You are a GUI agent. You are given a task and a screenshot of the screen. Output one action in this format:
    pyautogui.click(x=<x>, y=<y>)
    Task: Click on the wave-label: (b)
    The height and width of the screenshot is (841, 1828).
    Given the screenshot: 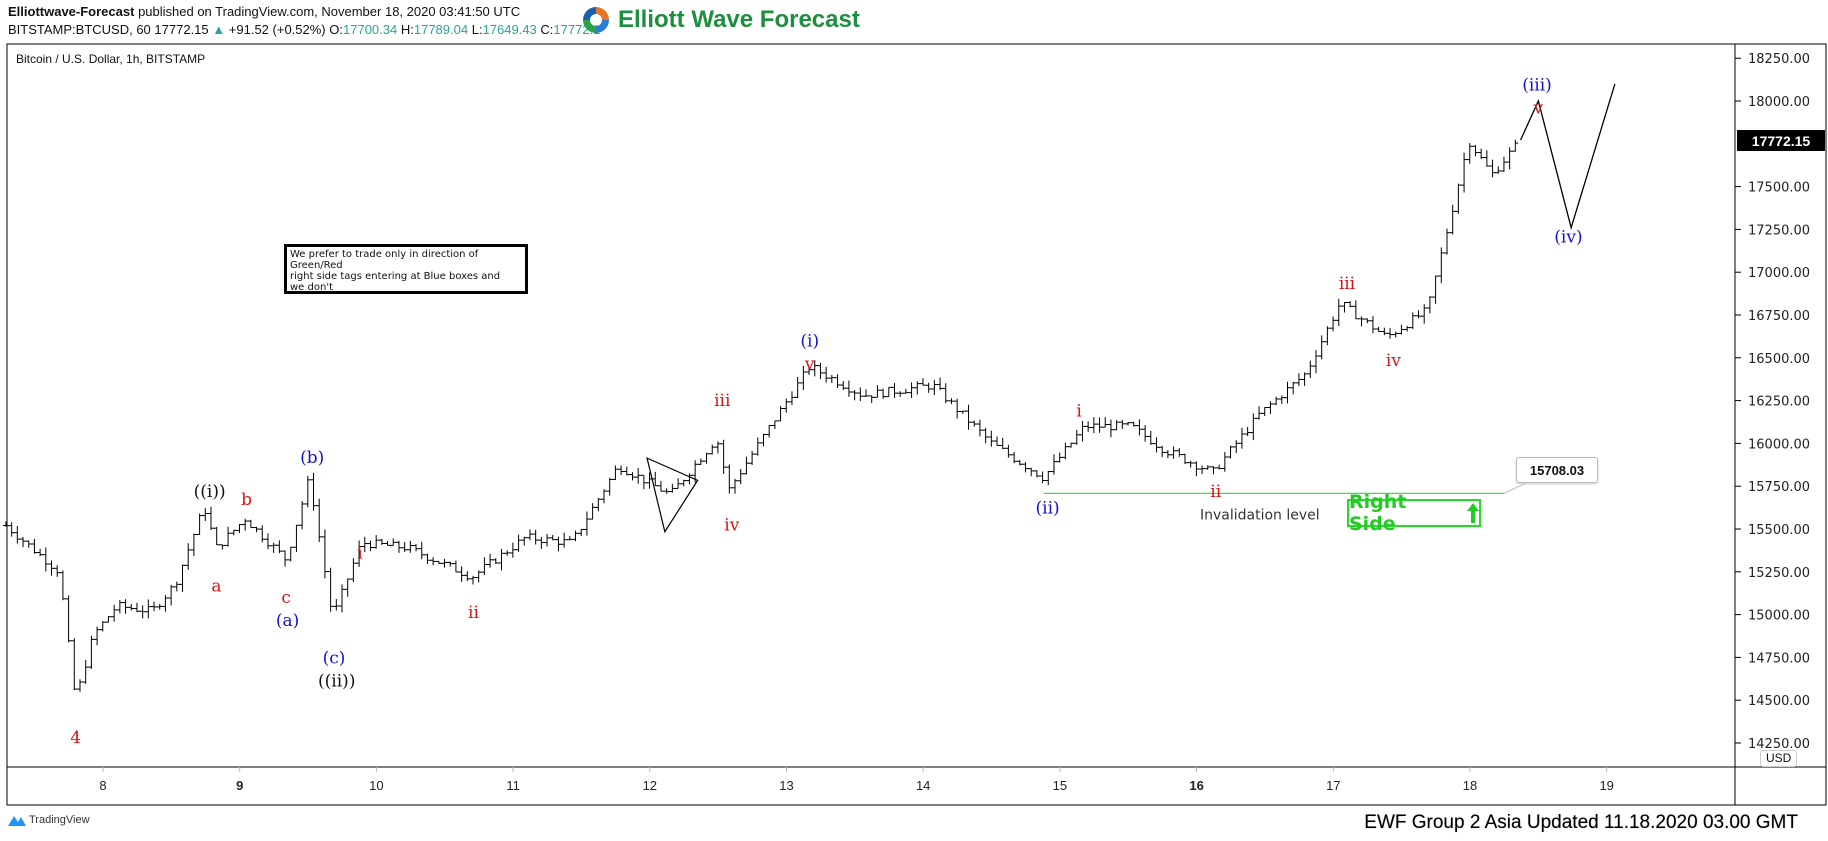 What is the action you would take?
    pyautogui.click(x=312, y=458)
    